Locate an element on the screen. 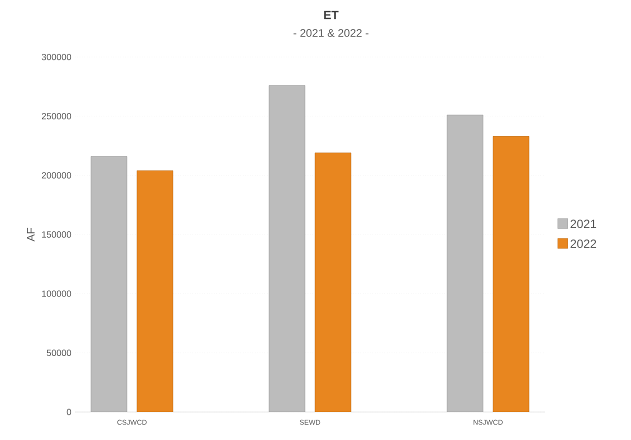 The image size is (631, 440). y-tick-label: 50000 is located at coordinates (59, 353).